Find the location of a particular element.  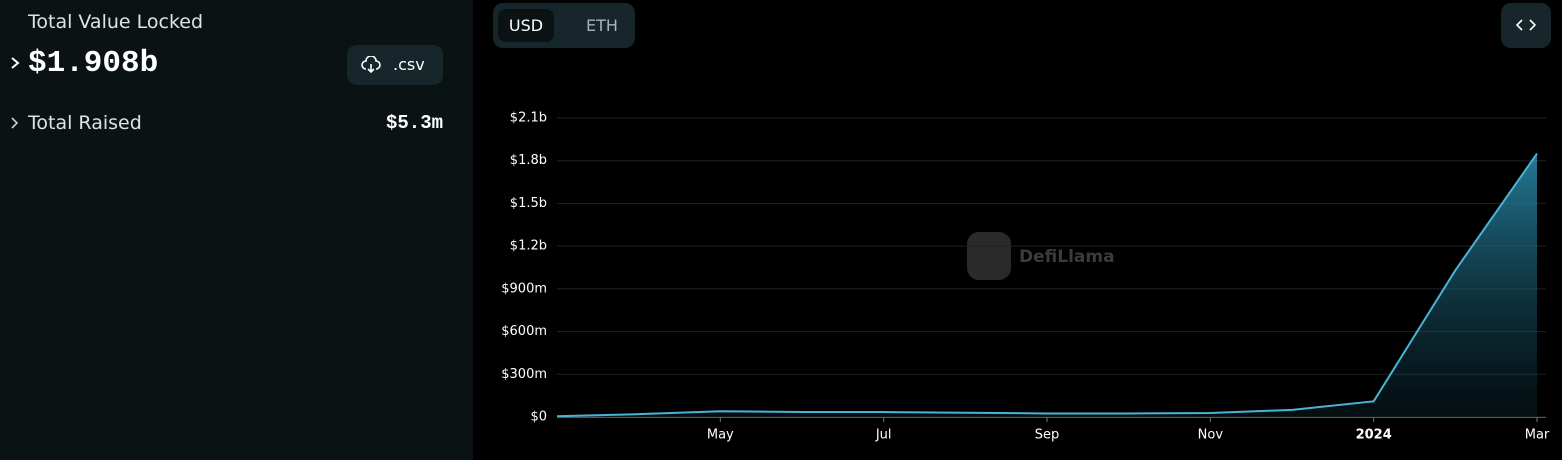

x-tick-label: Mar is located at coordinates (1537, 435).